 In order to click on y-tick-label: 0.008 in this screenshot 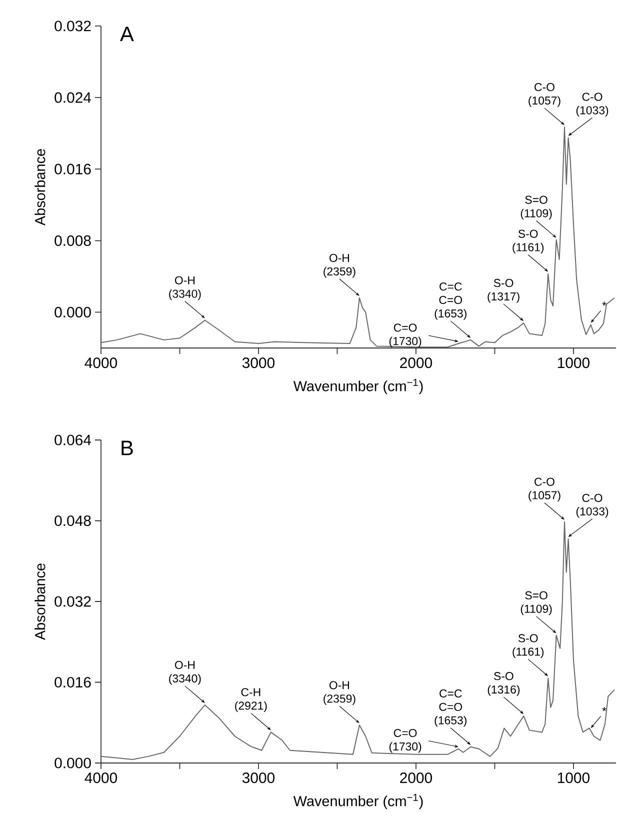, I will do `click(72, 240)`.